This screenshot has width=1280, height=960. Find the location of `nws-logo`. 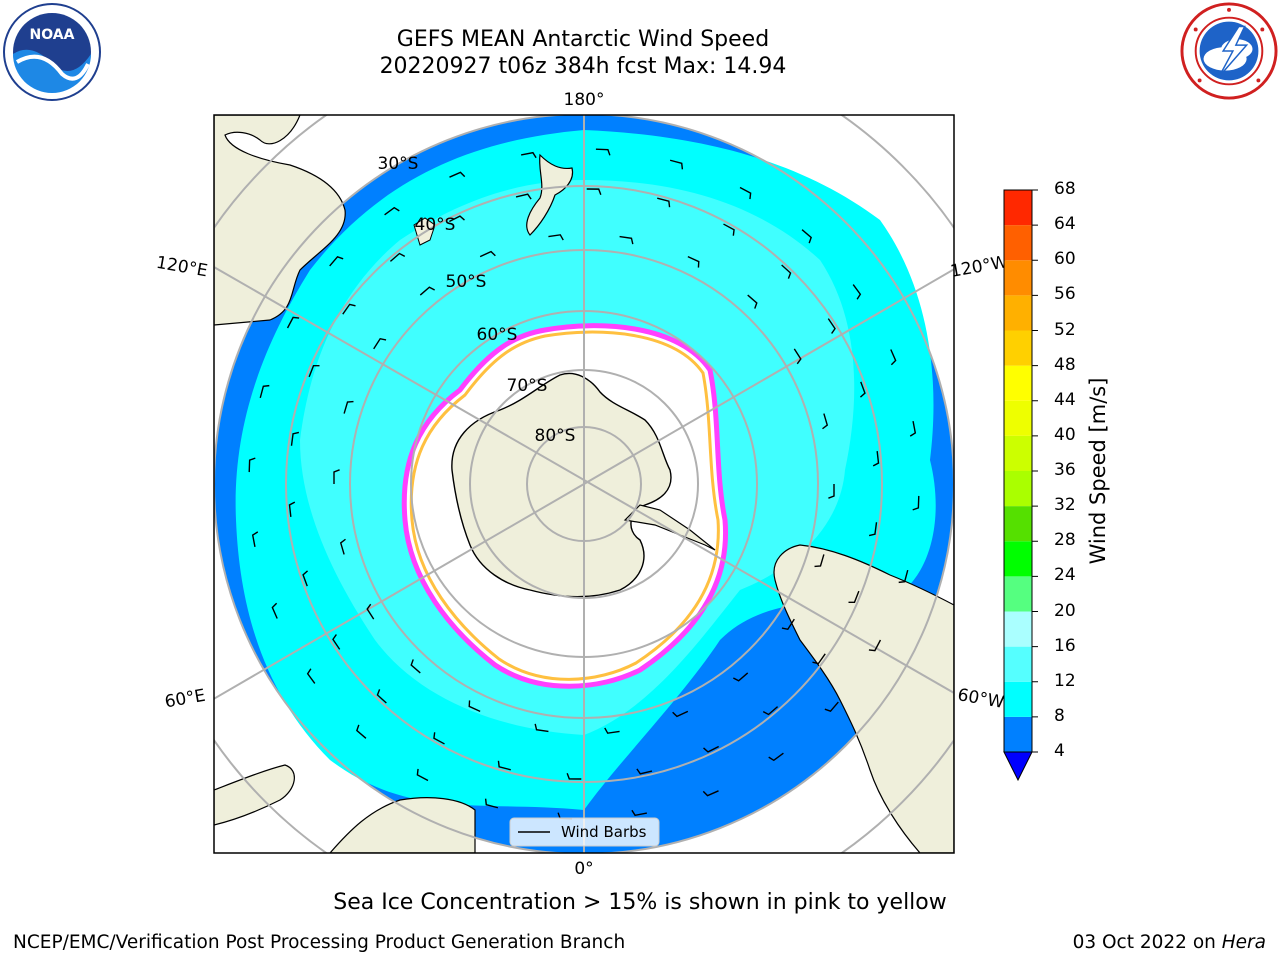

nws-logo is located at coordinates (1229, 51).